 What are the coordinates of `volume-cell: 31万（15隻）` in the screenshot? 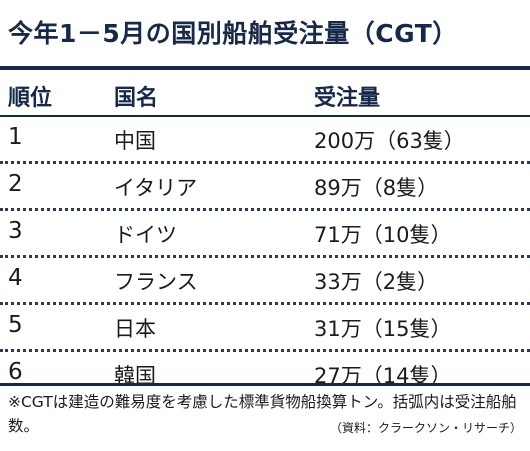 It's located at (383, 329).